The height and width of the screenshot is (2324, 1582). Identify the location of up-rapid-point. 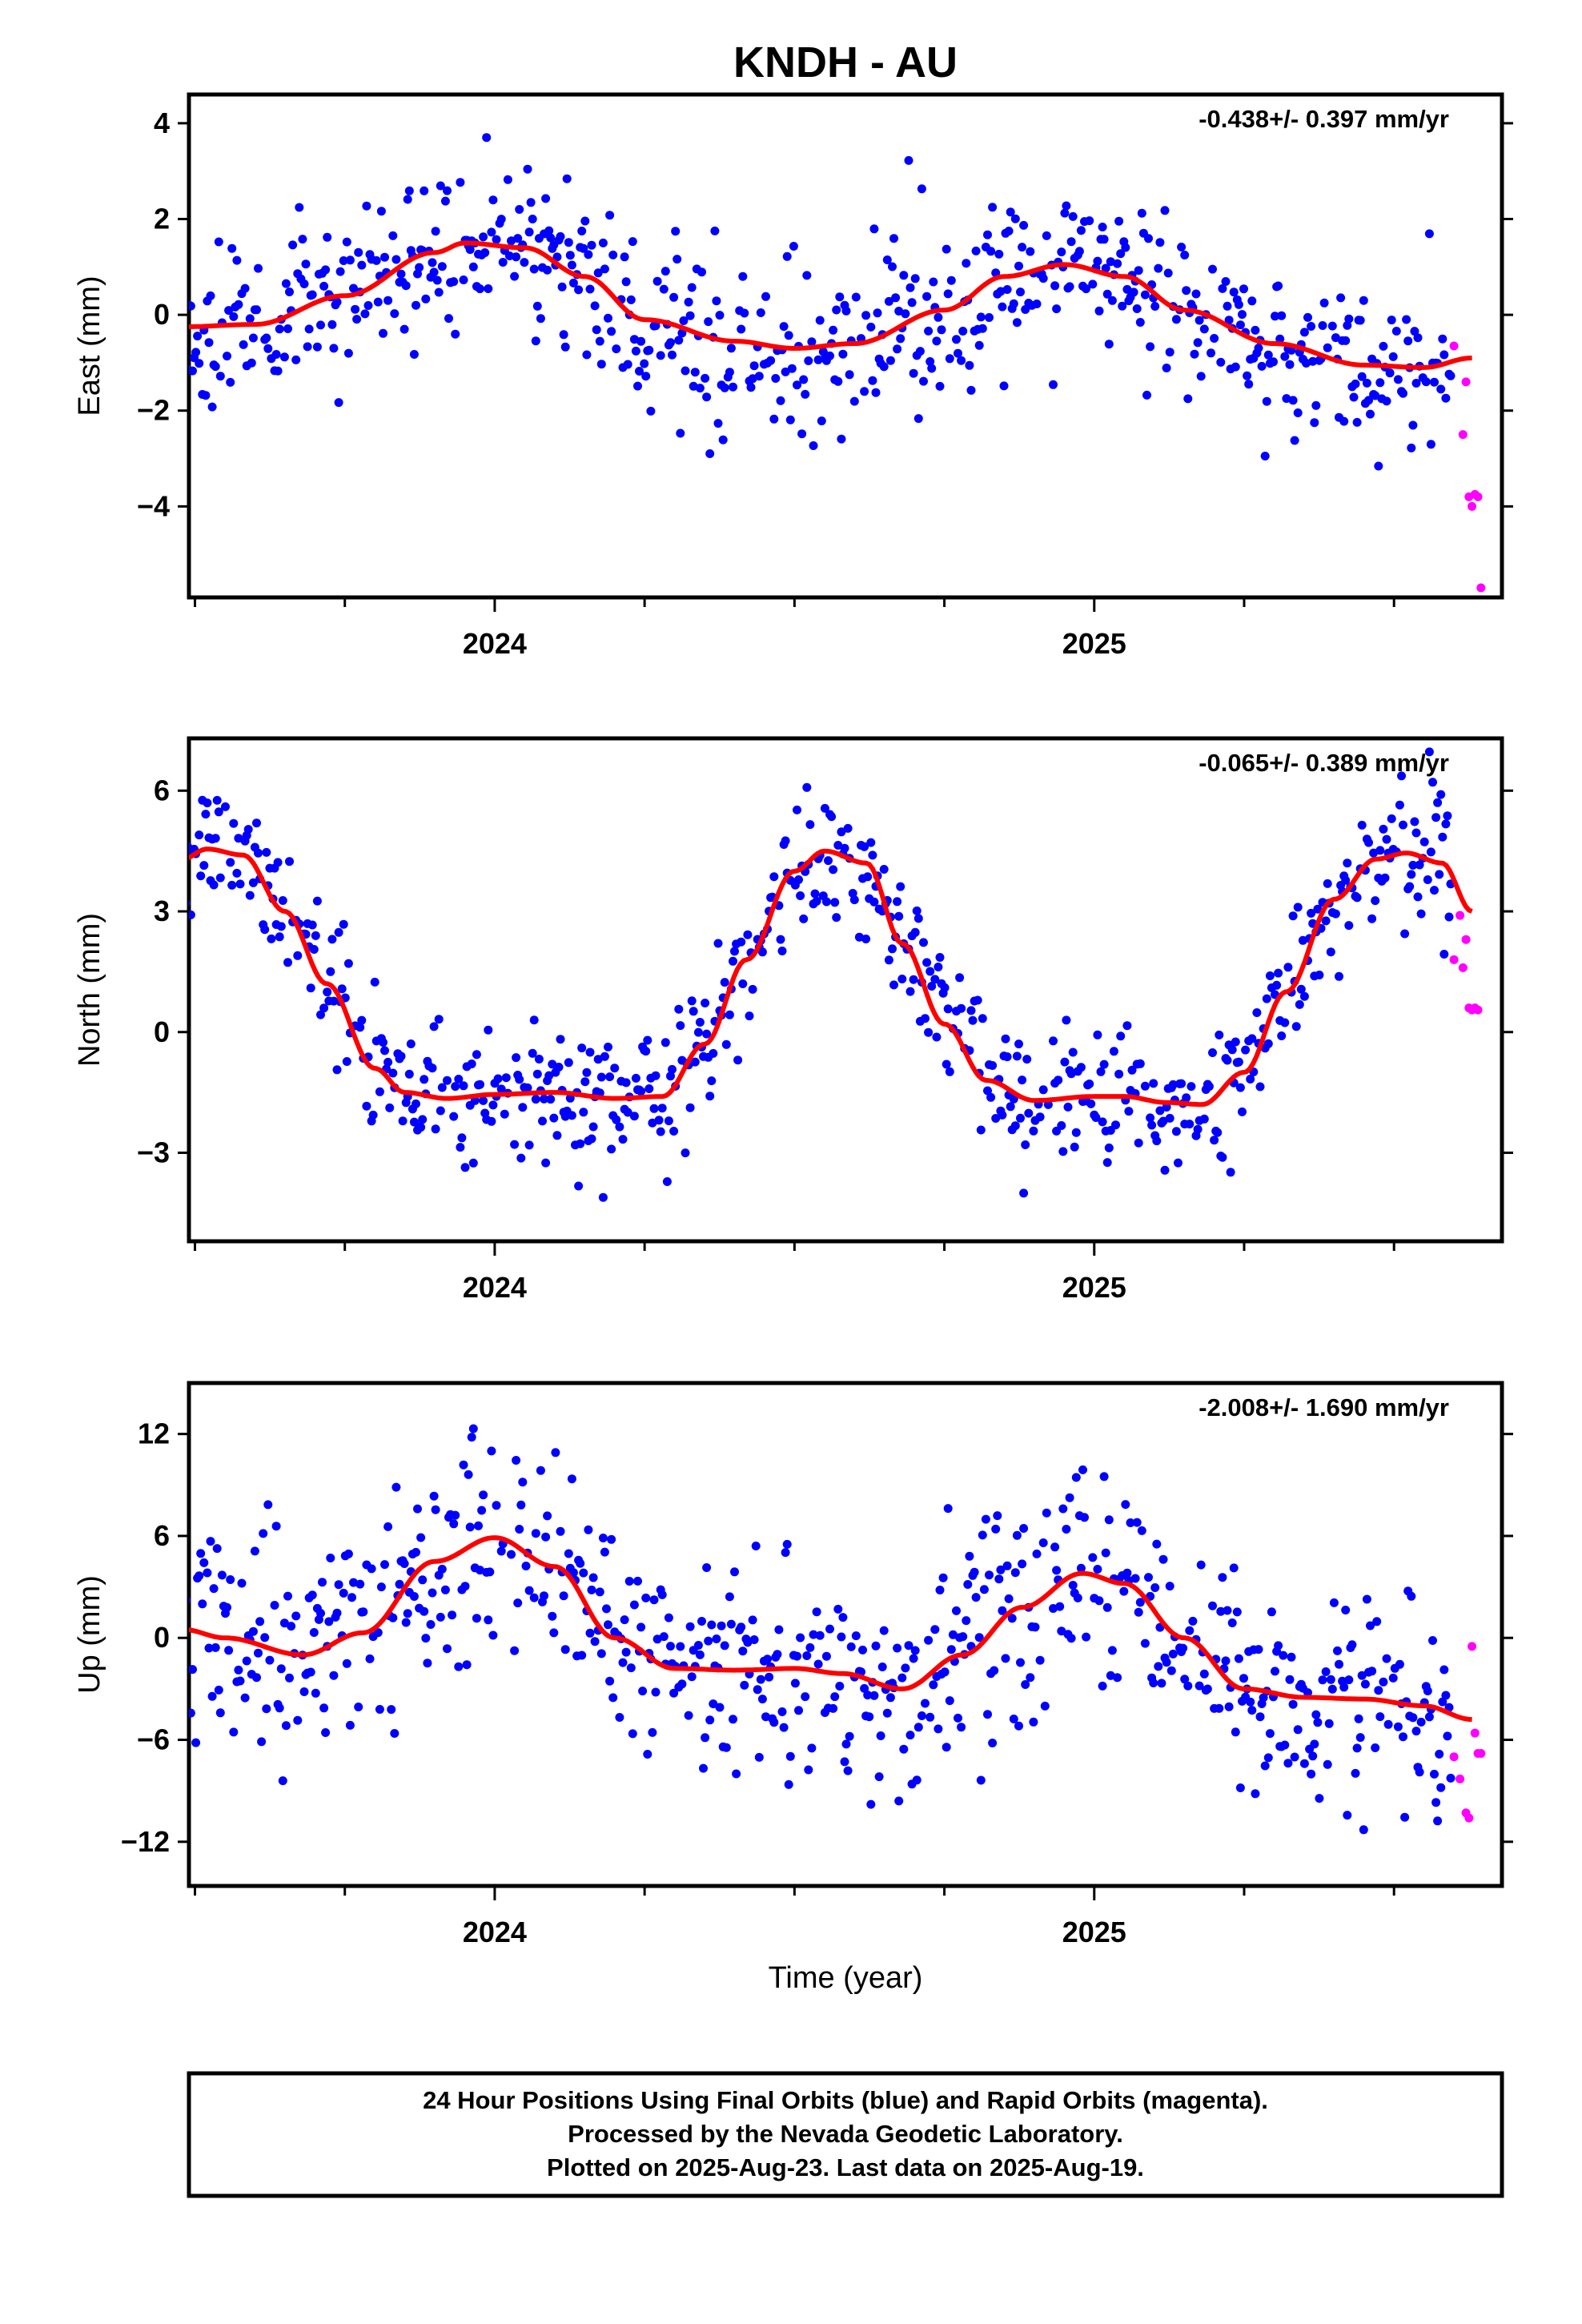
(1454, 1757).